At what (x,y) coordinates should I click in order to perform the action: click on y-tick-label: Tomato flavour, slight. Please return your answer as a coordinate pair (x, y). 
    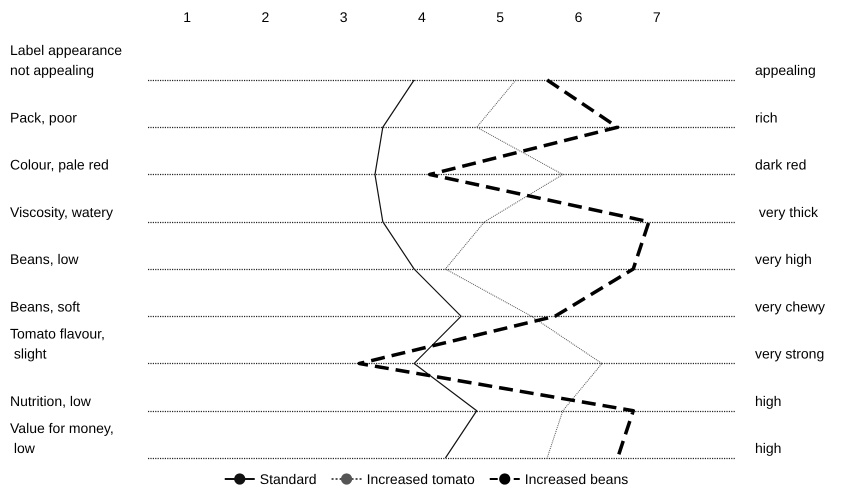
    Looking at the image, I should click on (57, 344).